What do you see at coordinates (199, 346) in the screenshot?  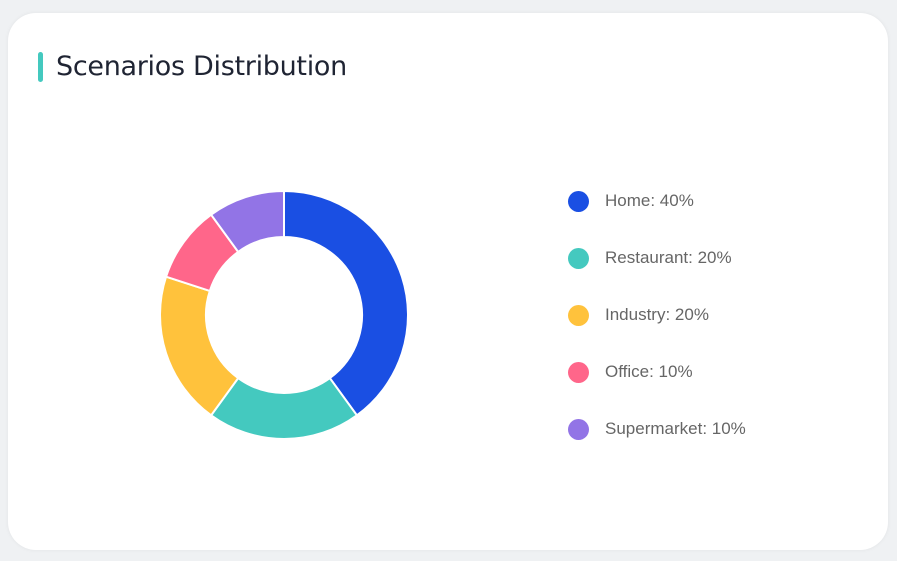 I see `slice-industry` at bounding box center [199, 346].